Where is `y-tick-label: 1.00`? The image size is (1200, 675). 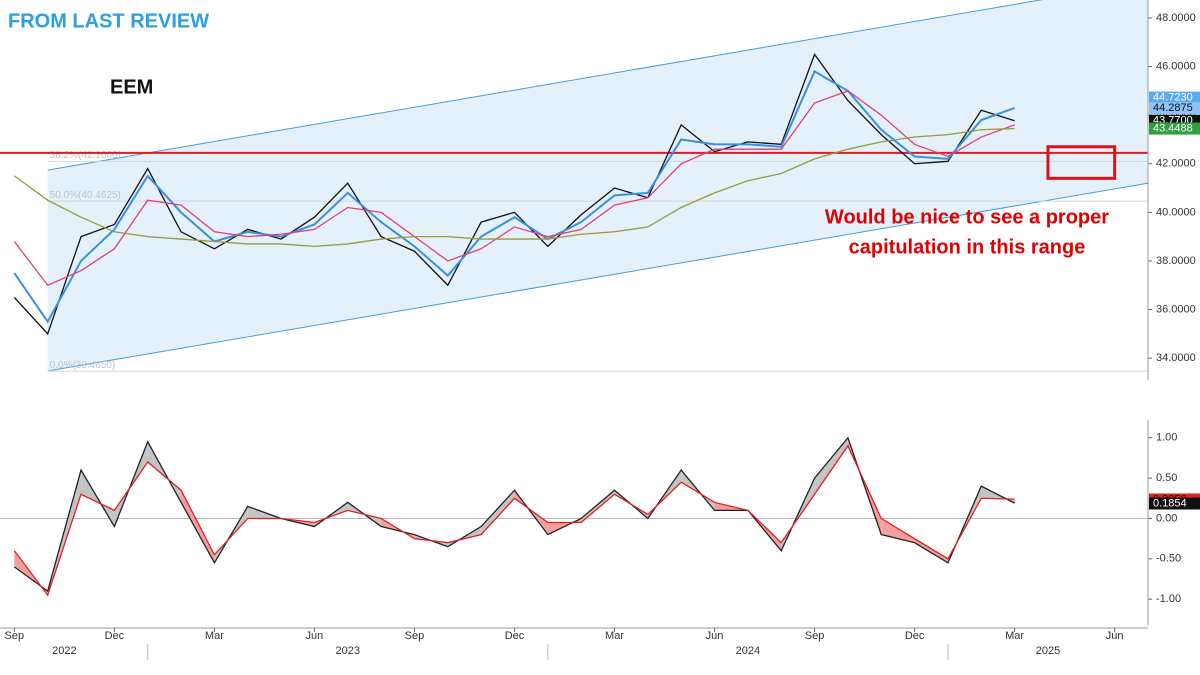 y-tick-label: 1.00 is located at coordinates (1166, 438).